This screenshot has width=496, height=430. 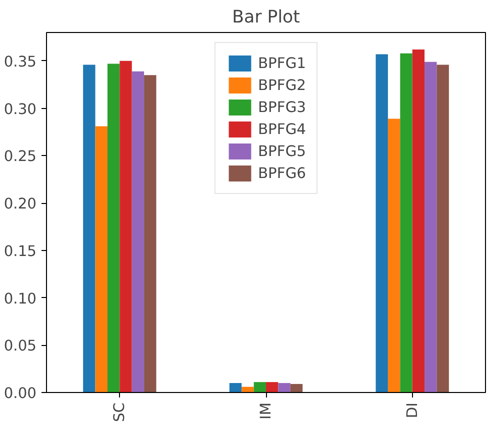 What do you see at coordinates (412, 410) in the screenshot?
I see `x-tick-label: DI` at bounding box center [412, 410].